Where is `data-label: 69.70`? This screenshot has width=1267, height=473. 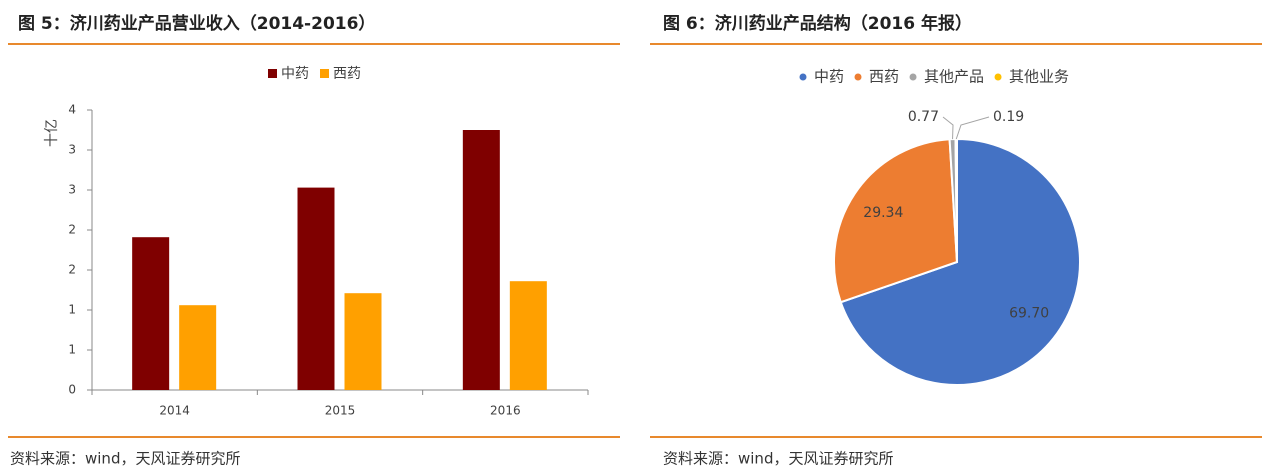
data-label: 69.70 is located at coordinates (1029, 313).